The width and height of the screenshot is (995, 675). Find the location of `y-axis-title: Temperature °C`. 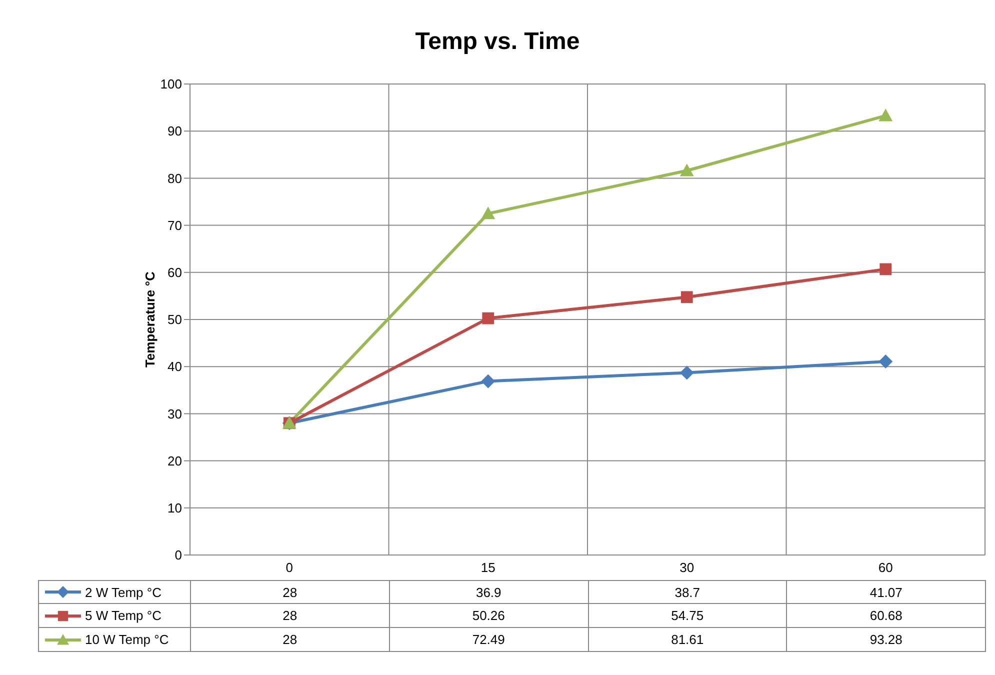

y-axis-title: Temperature °C is located at coordinates (150, 319).